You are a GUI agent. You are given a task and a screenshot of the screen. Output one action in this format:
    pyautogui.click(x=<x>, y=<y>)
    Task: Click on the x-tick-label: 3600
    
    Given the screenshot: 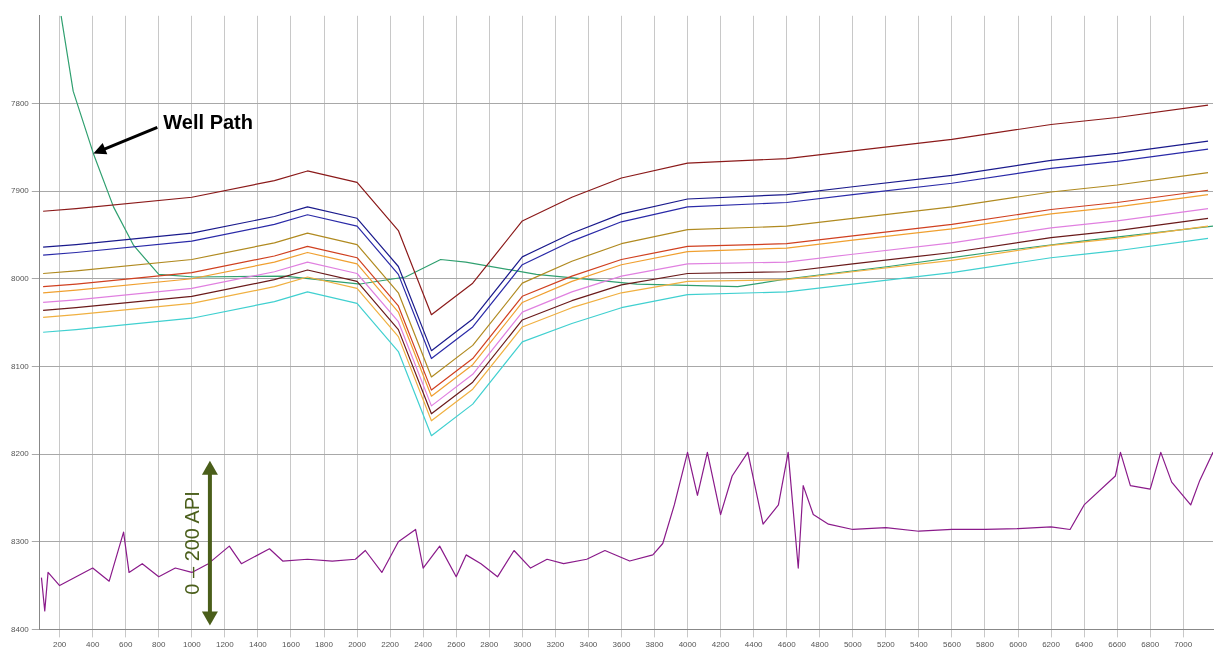 What is the action you would take?
    pyautogui.click(x=621, y=645)
    